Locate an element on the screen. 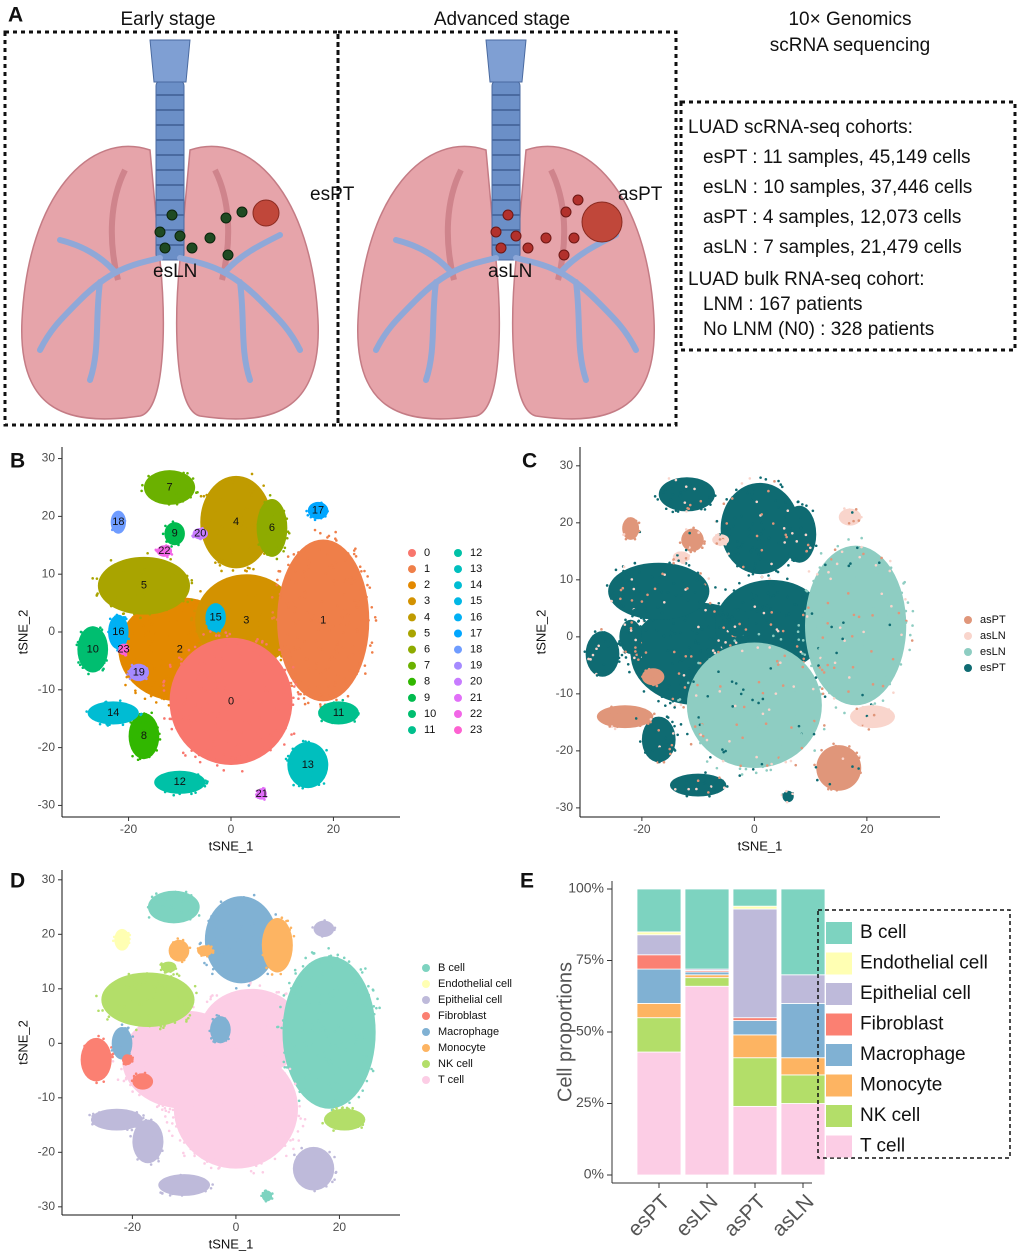  panel-label: C is located at coordinates (529, 461).